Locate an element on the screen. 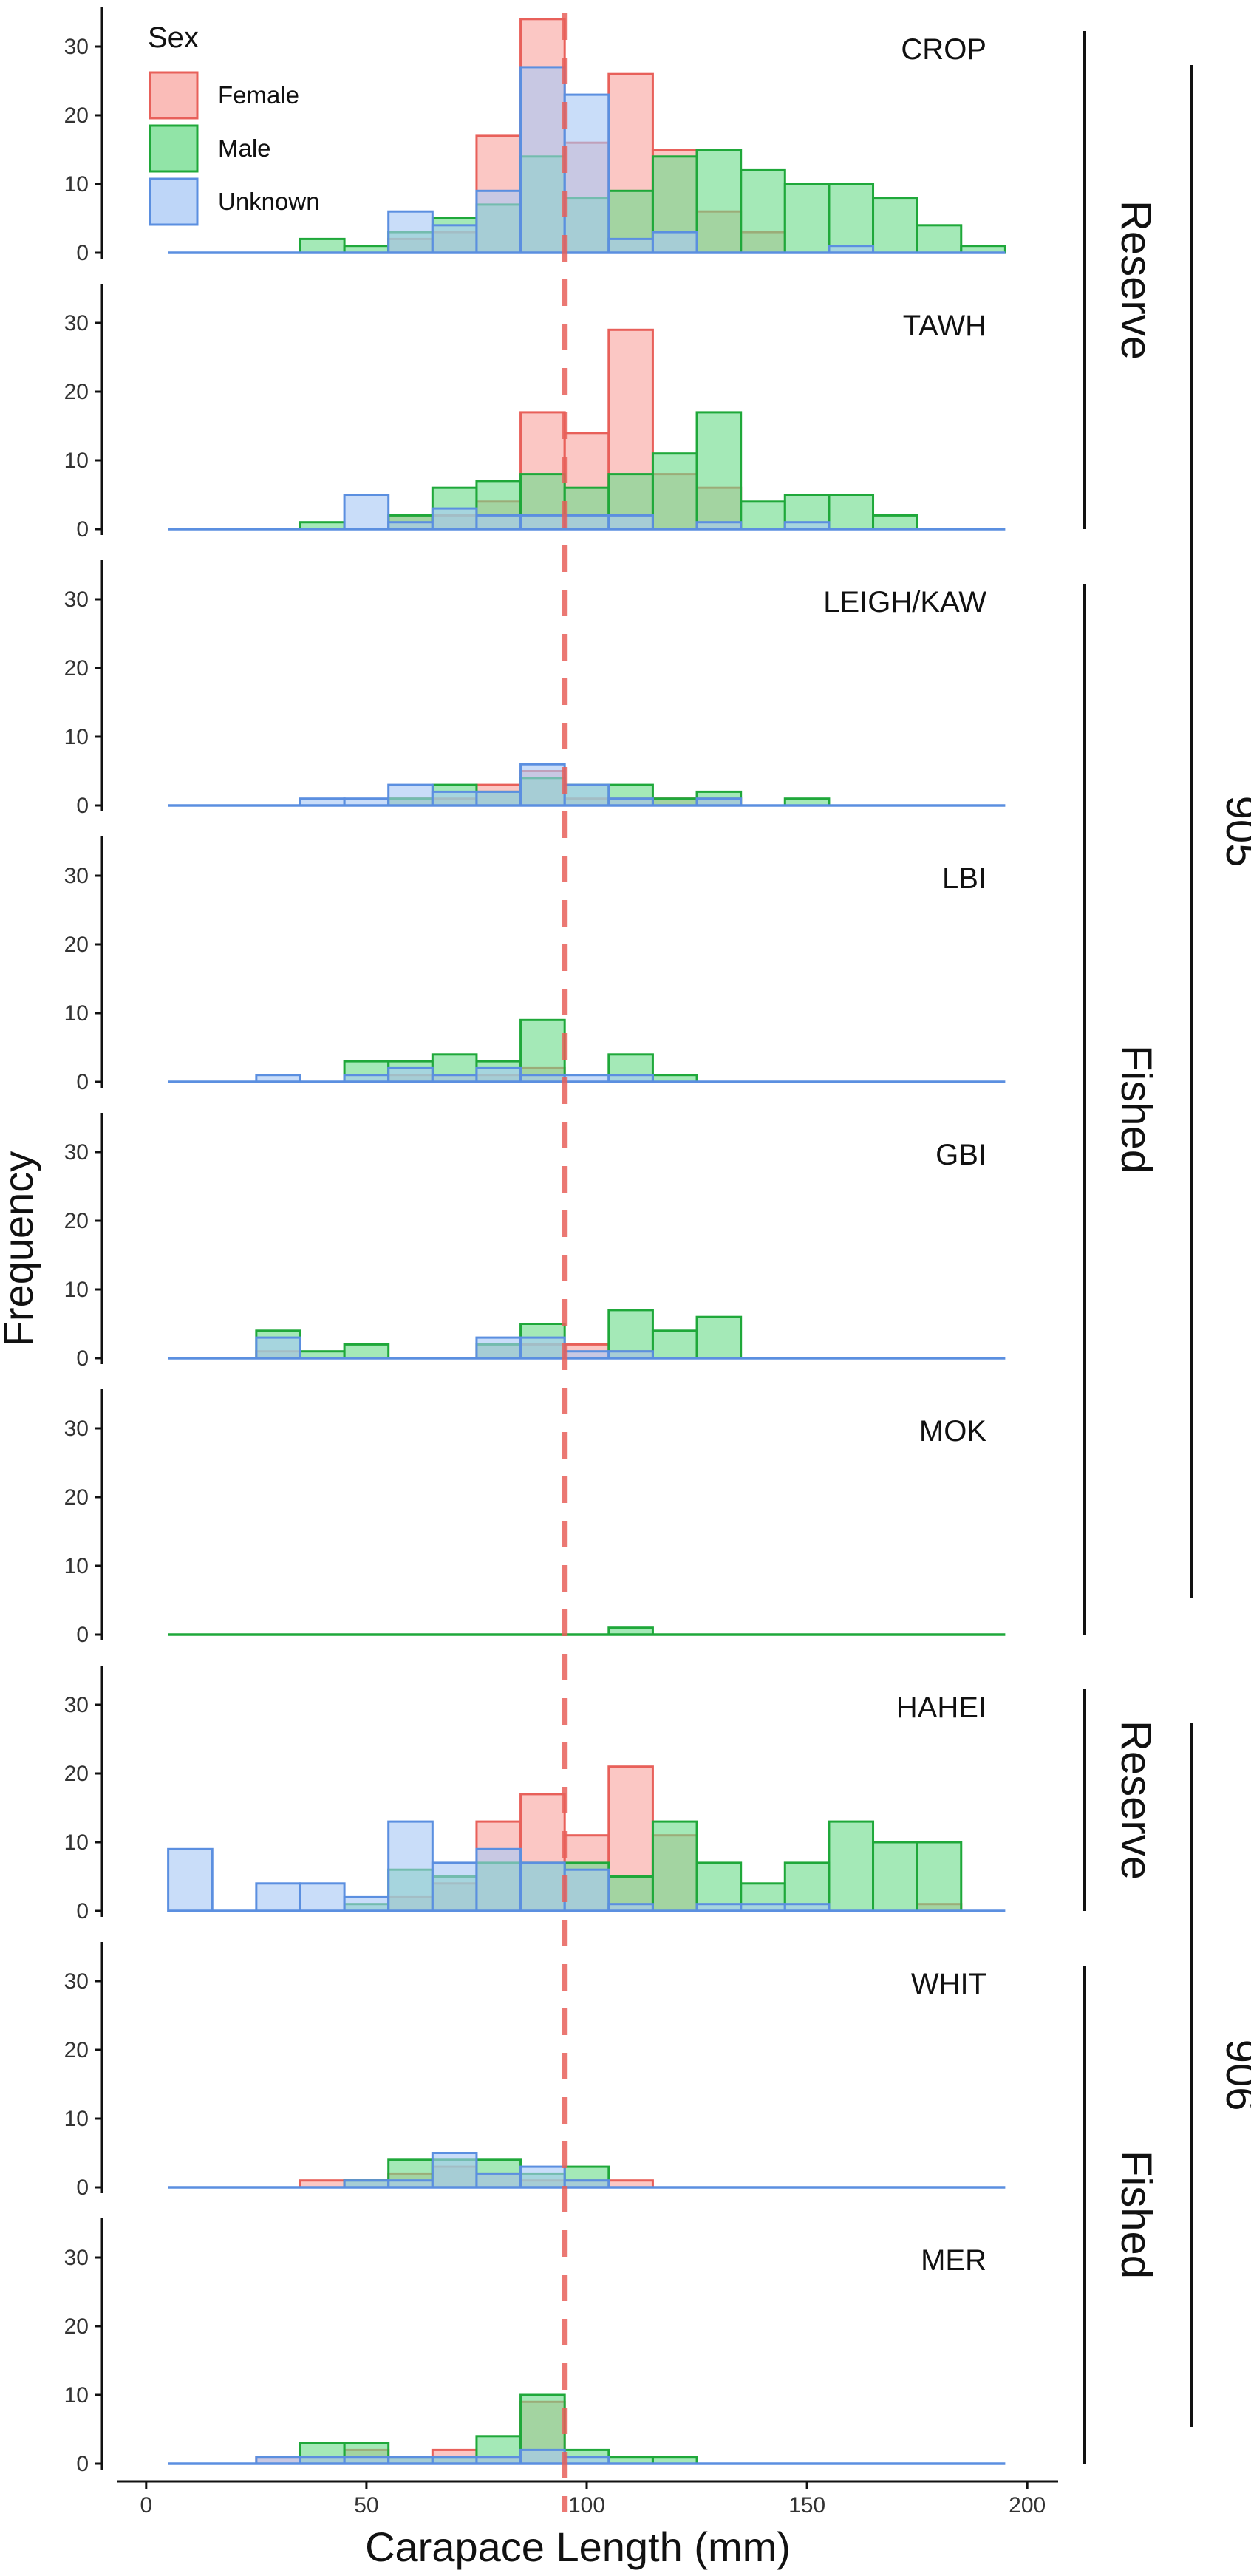  facet-panel: 0 10 20 30 GBI is located at coordinates (535, 1242).